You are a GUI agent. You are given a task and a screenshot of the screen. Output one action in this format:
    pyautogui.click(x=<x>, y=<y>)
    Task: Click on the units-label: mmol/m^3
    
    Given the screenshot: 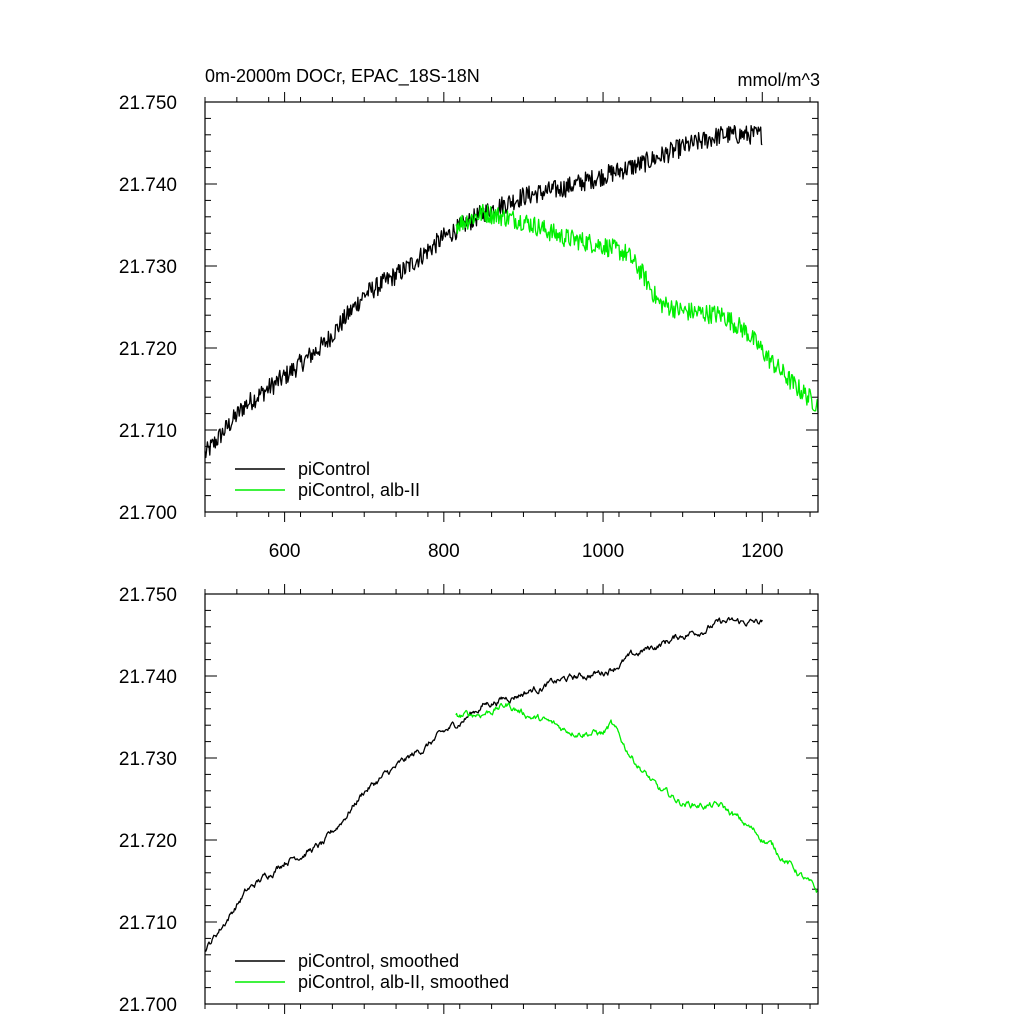 What is the action you would take?
    pyautogui.click(x=779, y=80)
    